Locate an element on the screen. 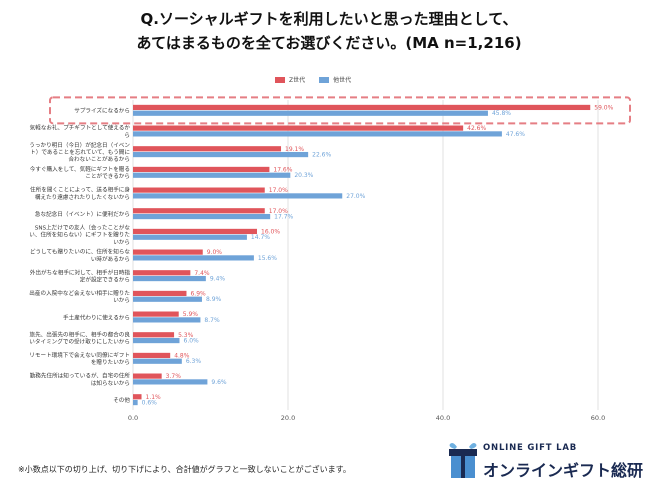 The height and width of the screenshot is (489, 658). category-label: サプライズになるから is located at coordinates (102, 111).